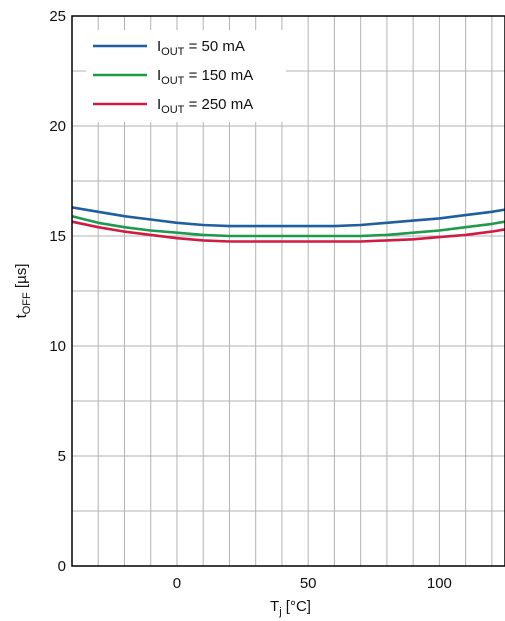  I want to click on legend-entry-rest: = 250 mA, so click(218, 104).